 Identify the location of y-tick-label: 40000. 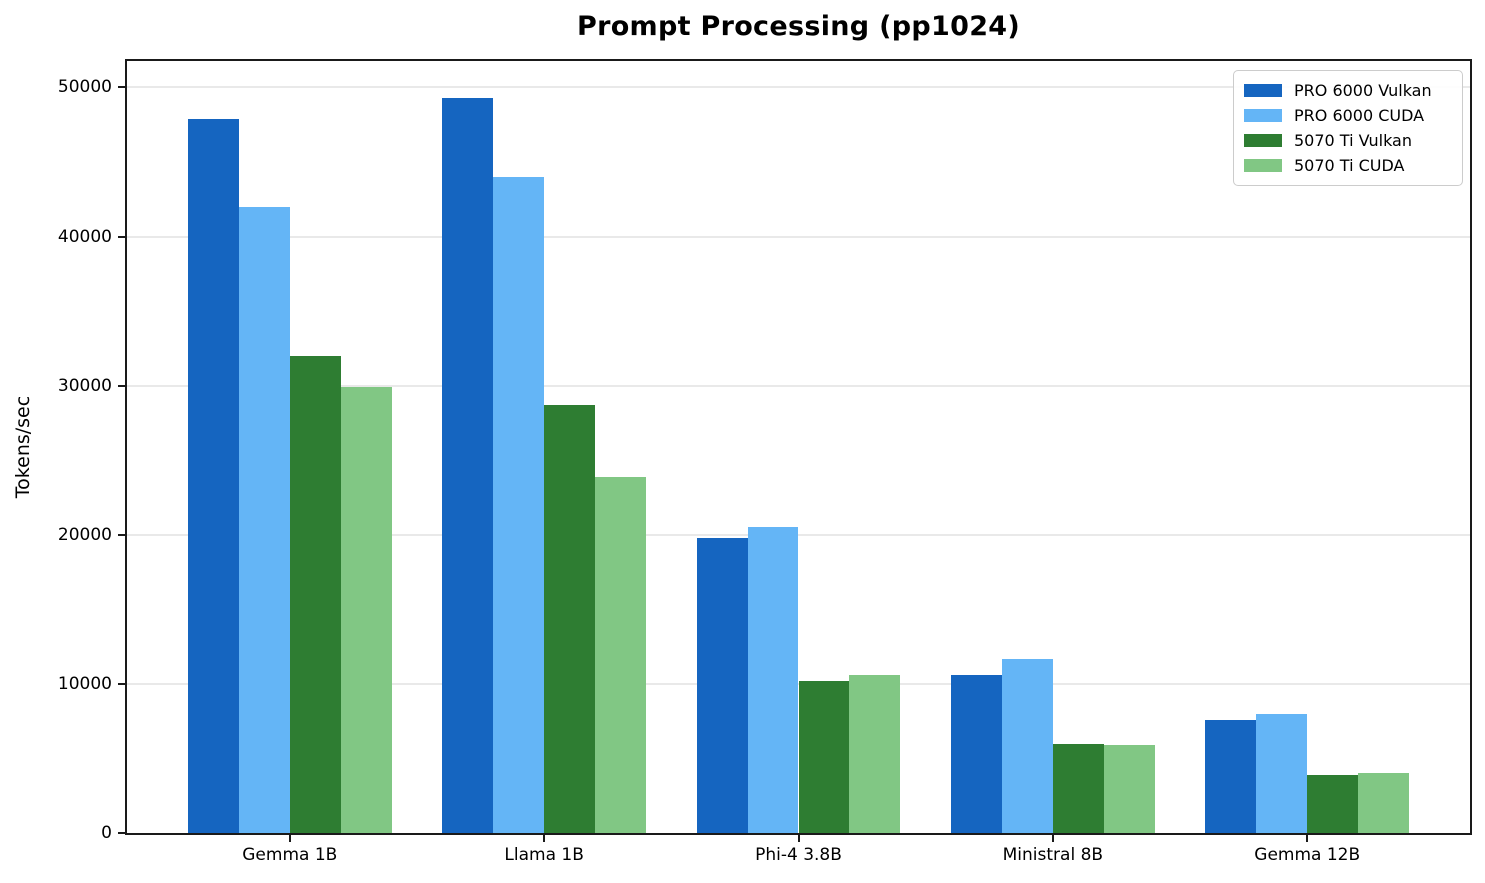
(84, 236).